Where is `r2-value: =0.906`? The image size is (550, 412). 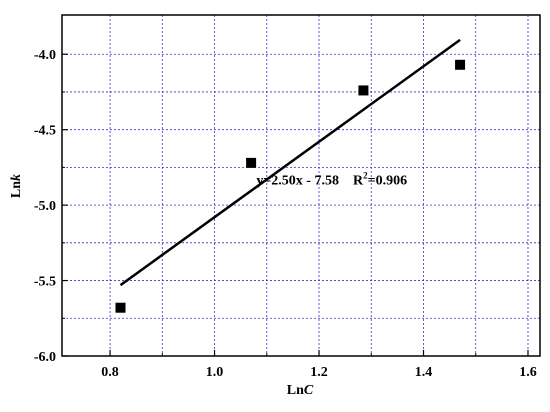 r2-value: =0.906 is located at coordinates (387, 180).